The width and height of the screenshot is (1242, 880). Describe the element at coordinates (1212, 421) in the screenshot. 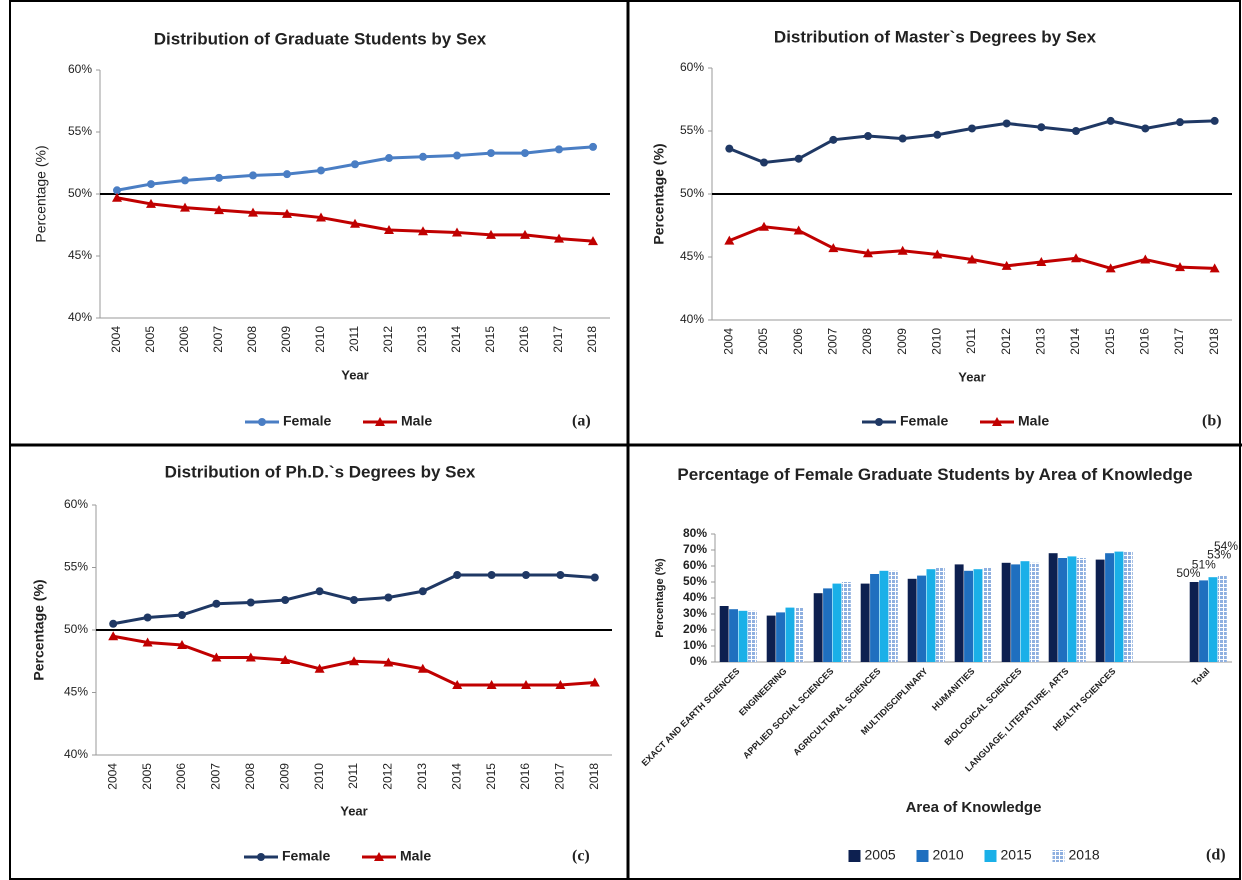

I see `panel-label: (b)` at that location.